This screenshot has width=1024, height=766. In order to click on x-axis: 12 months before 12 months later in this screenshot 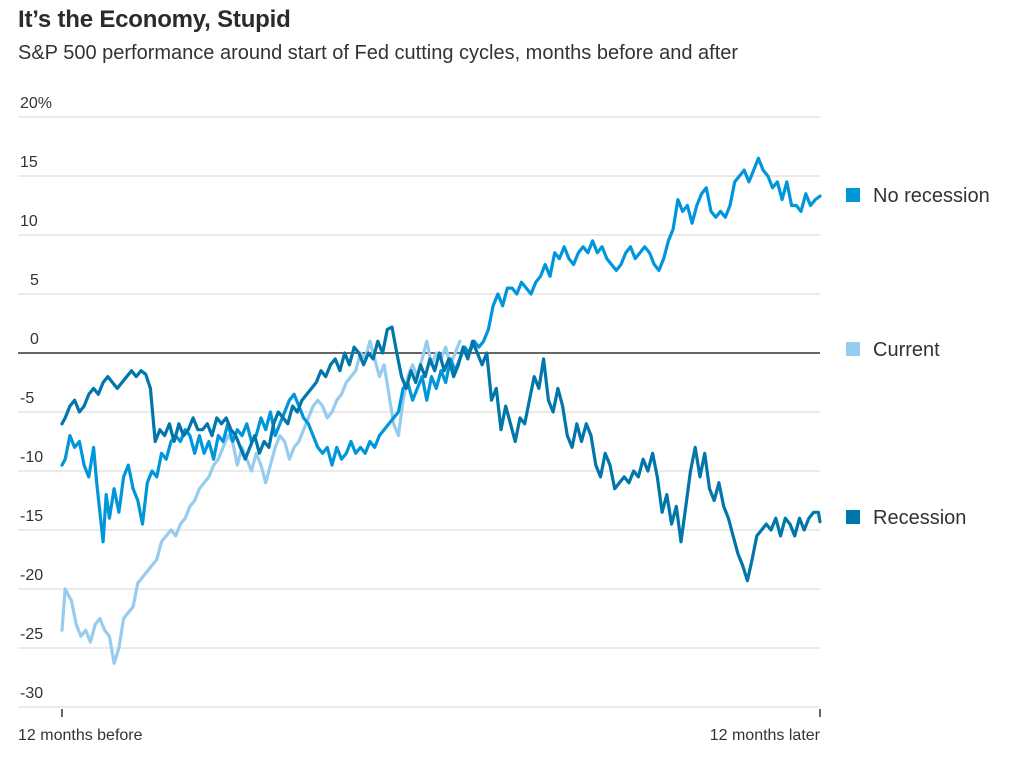, I will do `click(419, 726)`.